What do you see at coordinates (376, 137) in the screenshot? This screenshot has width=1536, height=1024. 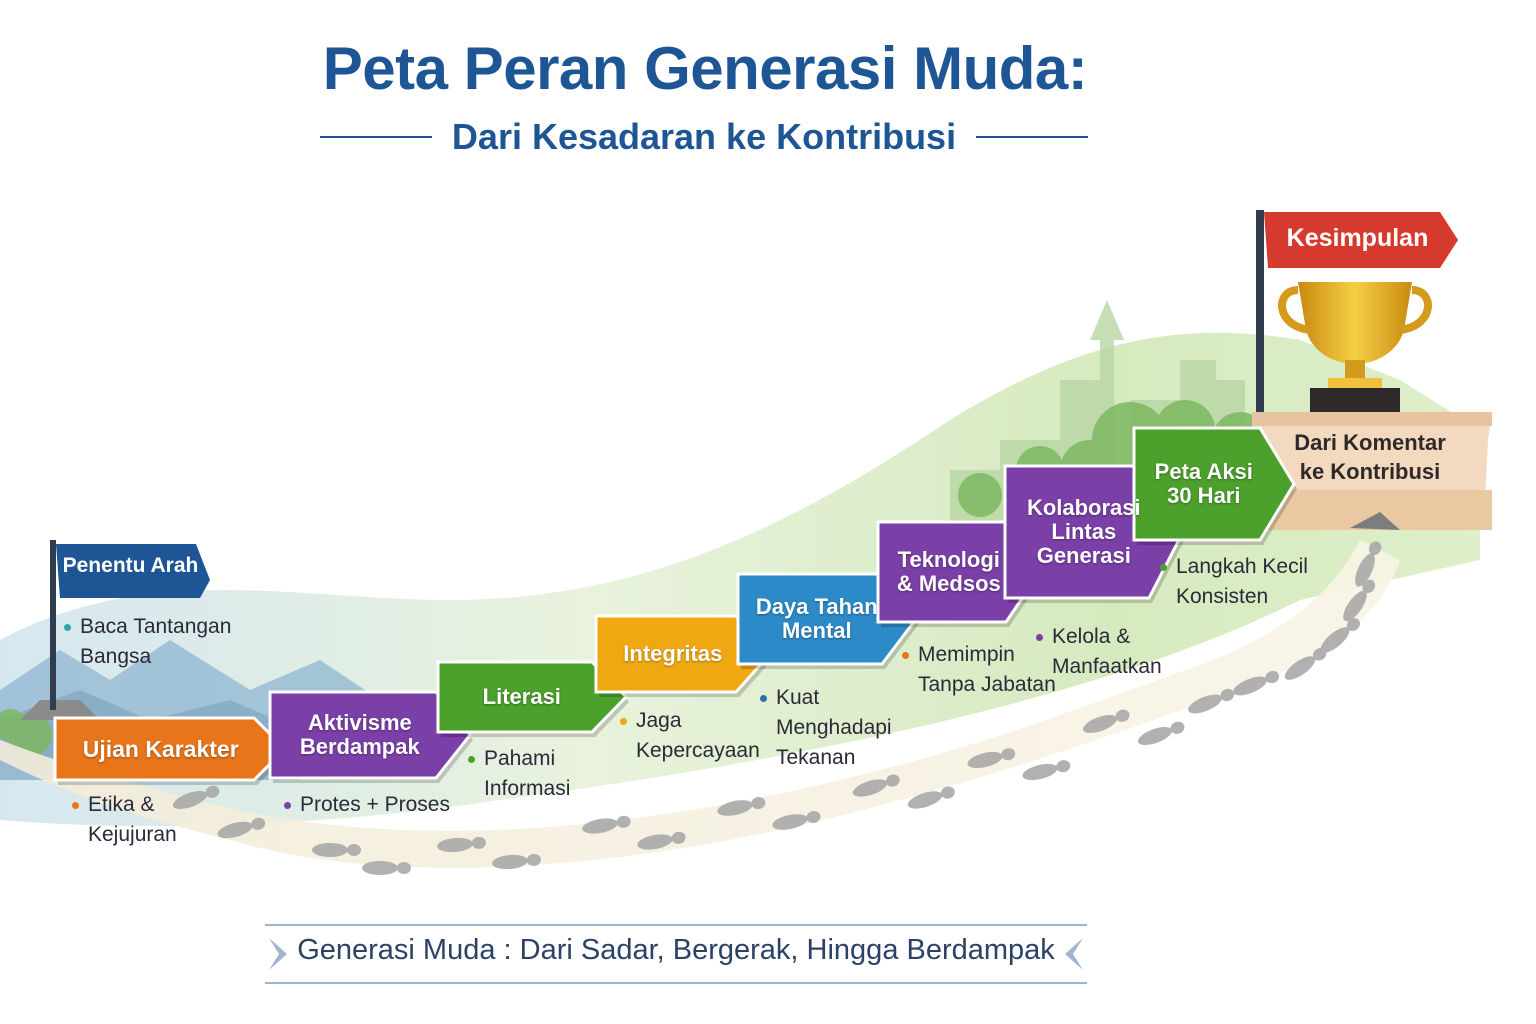 I see `subtitle-line-left` at bounding box center [376, 137].